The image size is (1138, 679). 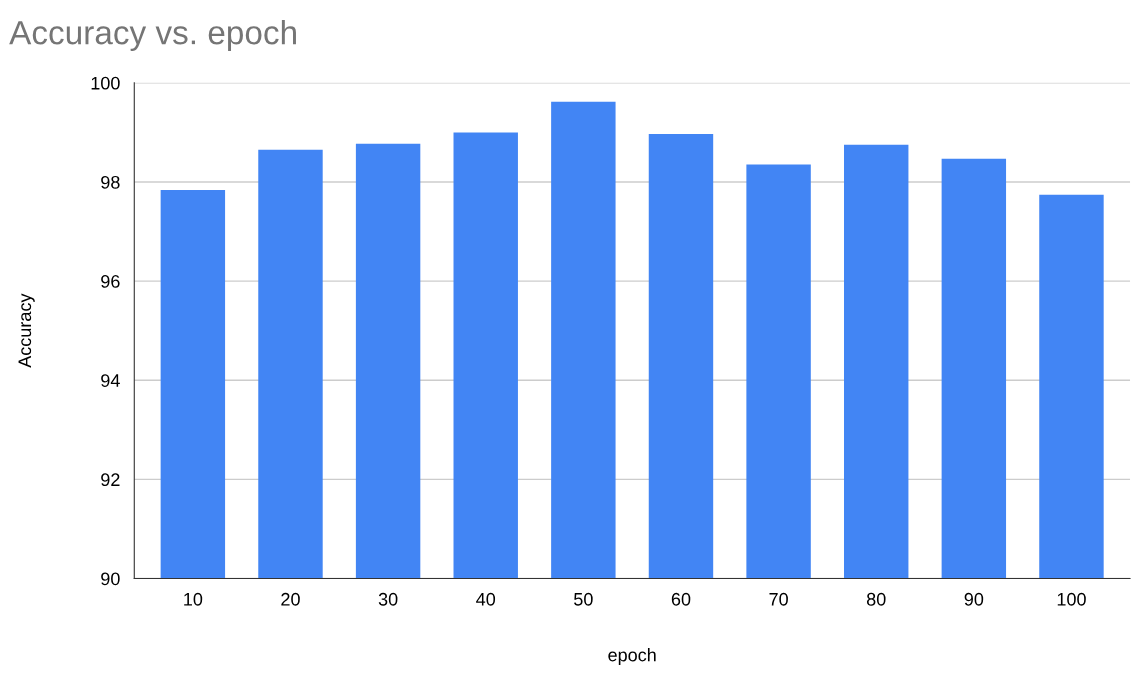 What do you see at coordinates (778, 599) in the screenshot?
I see `x-tick-label: 70` at bounding box center [778, 599].